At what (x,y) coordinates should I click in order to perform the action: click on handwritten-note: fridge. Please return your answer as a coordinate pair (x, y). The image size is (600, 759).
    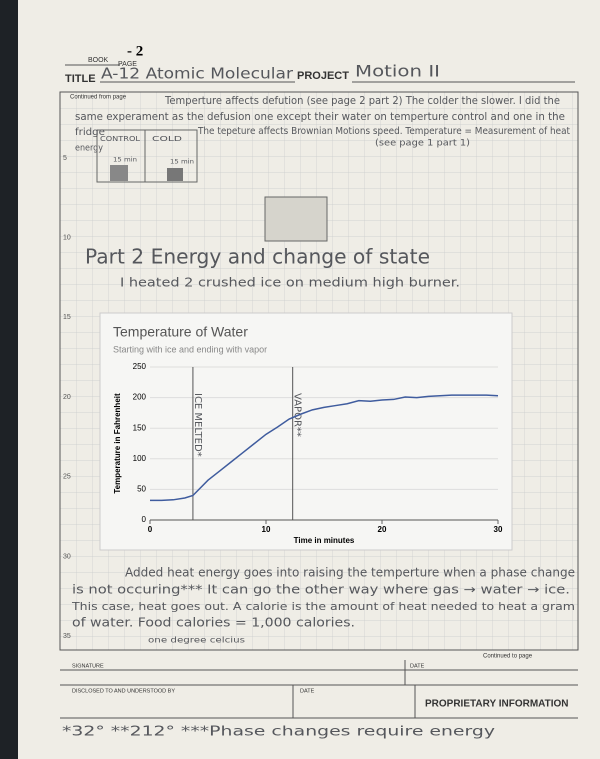
    Looking at the image, I should click on (90, 132).